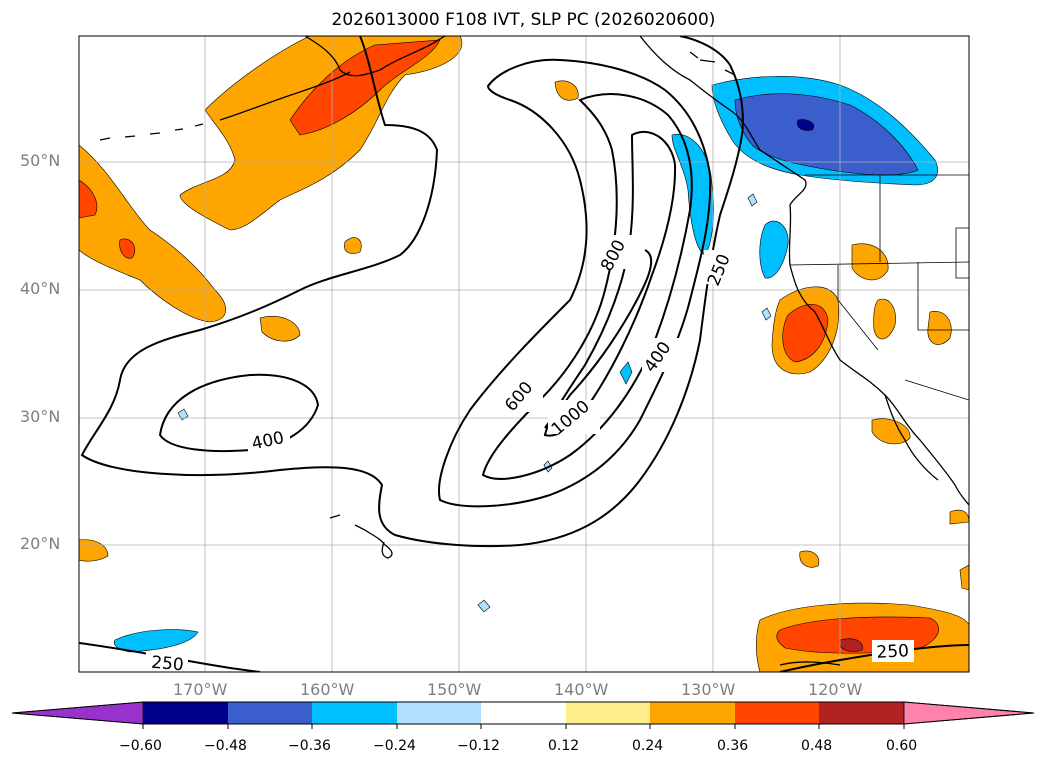  Describe the element at coordinates (40, 288) in the screenshot. I see `lat-label-40n: 40°N` at that location.